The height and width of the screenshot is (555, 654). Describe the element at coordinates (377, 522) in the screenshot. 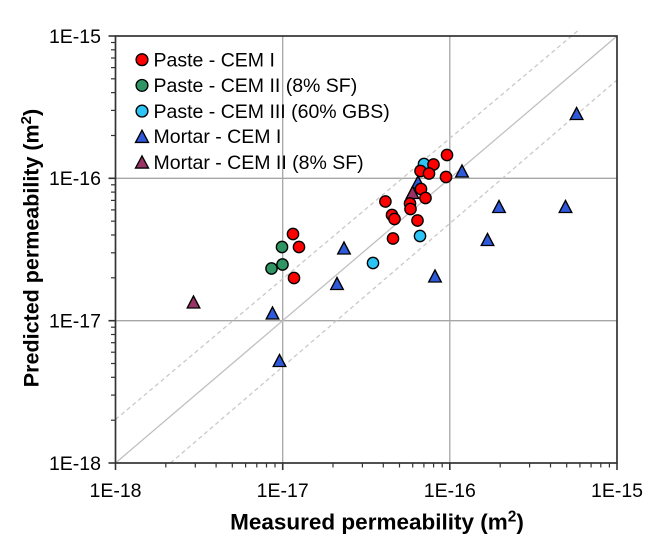

I see `svg-text: Measured permeability (m2)` at that location.